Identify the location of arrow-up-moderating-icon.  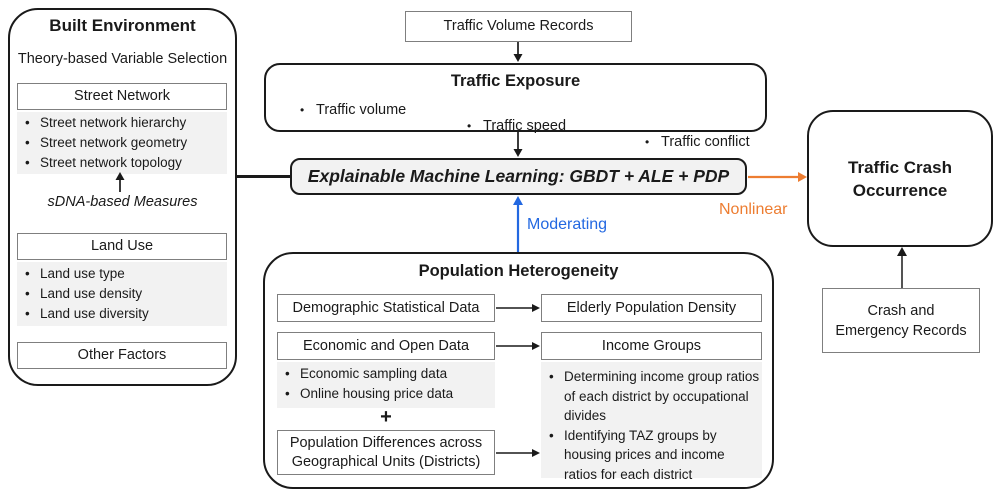
(518, 224).